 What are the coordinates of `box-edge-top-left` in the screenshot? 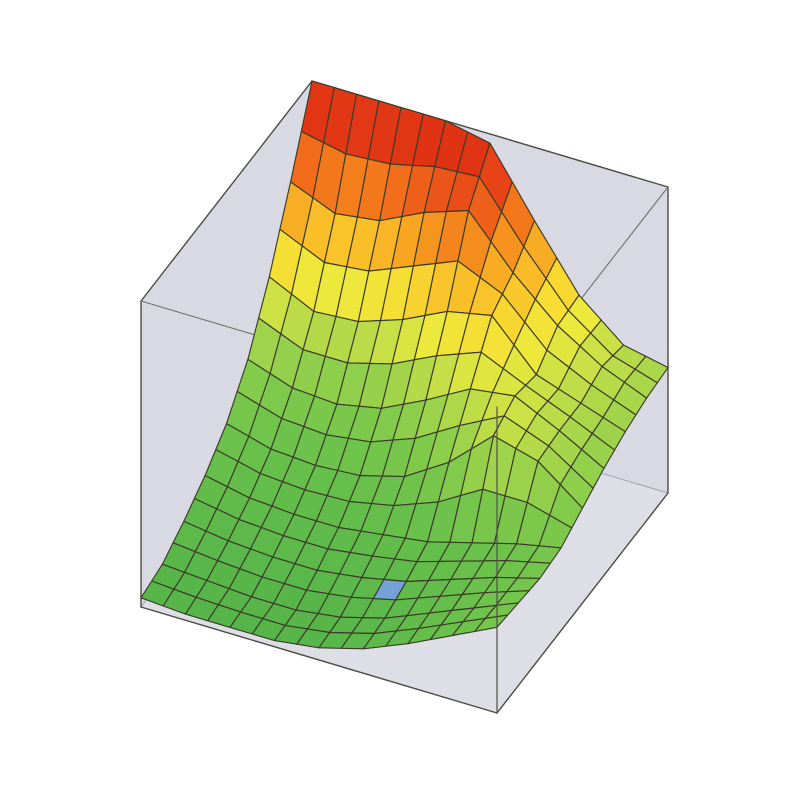 It's located at (226, 191).